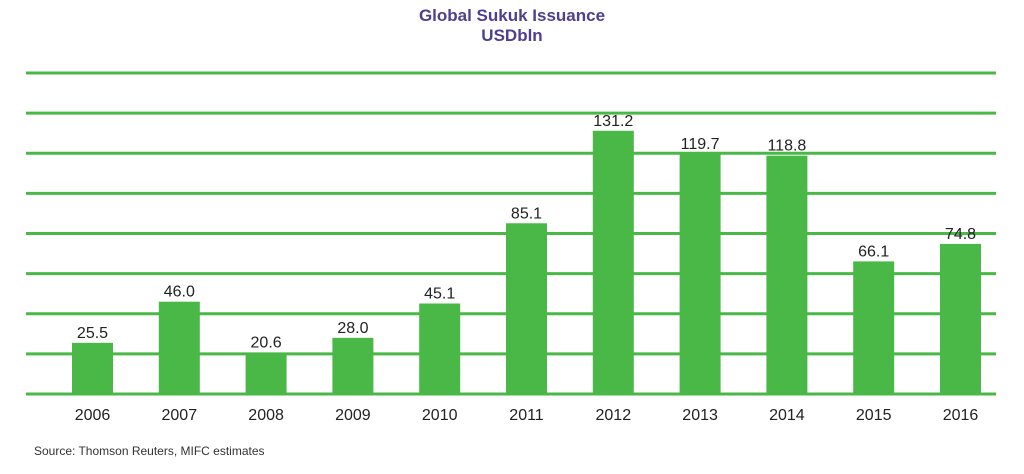  I want to click on chart-title: Global Sukuk Issuance, so click(512, 15).